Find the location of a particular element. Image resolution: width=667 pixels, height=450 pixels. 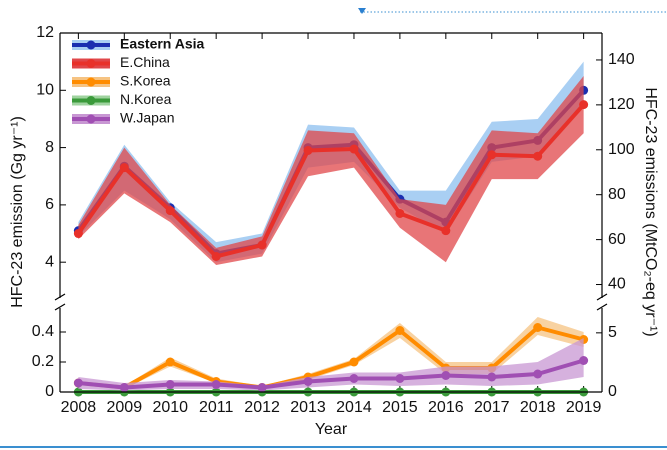

x-tick-label: 2009 is located at coordinates (125, 407).